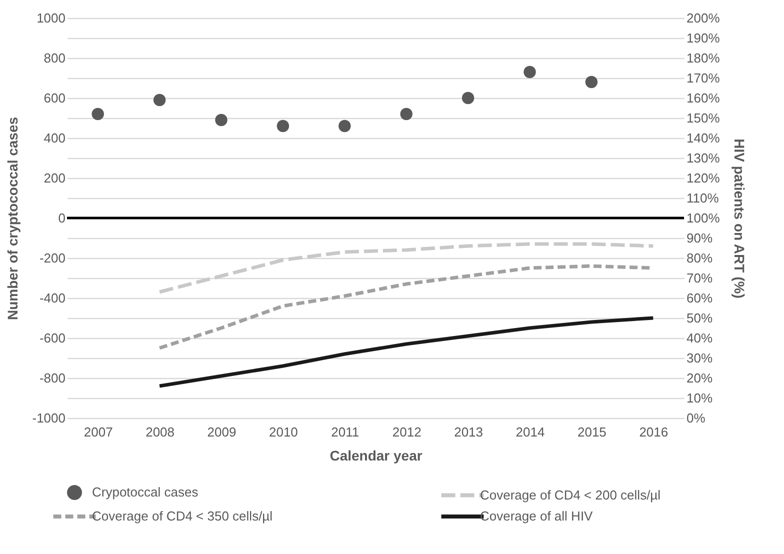  What do you see at coordinates (703, 58) in the screenshot?
I see `y2-tick-label: 180%` at bounding box center [703, 58].